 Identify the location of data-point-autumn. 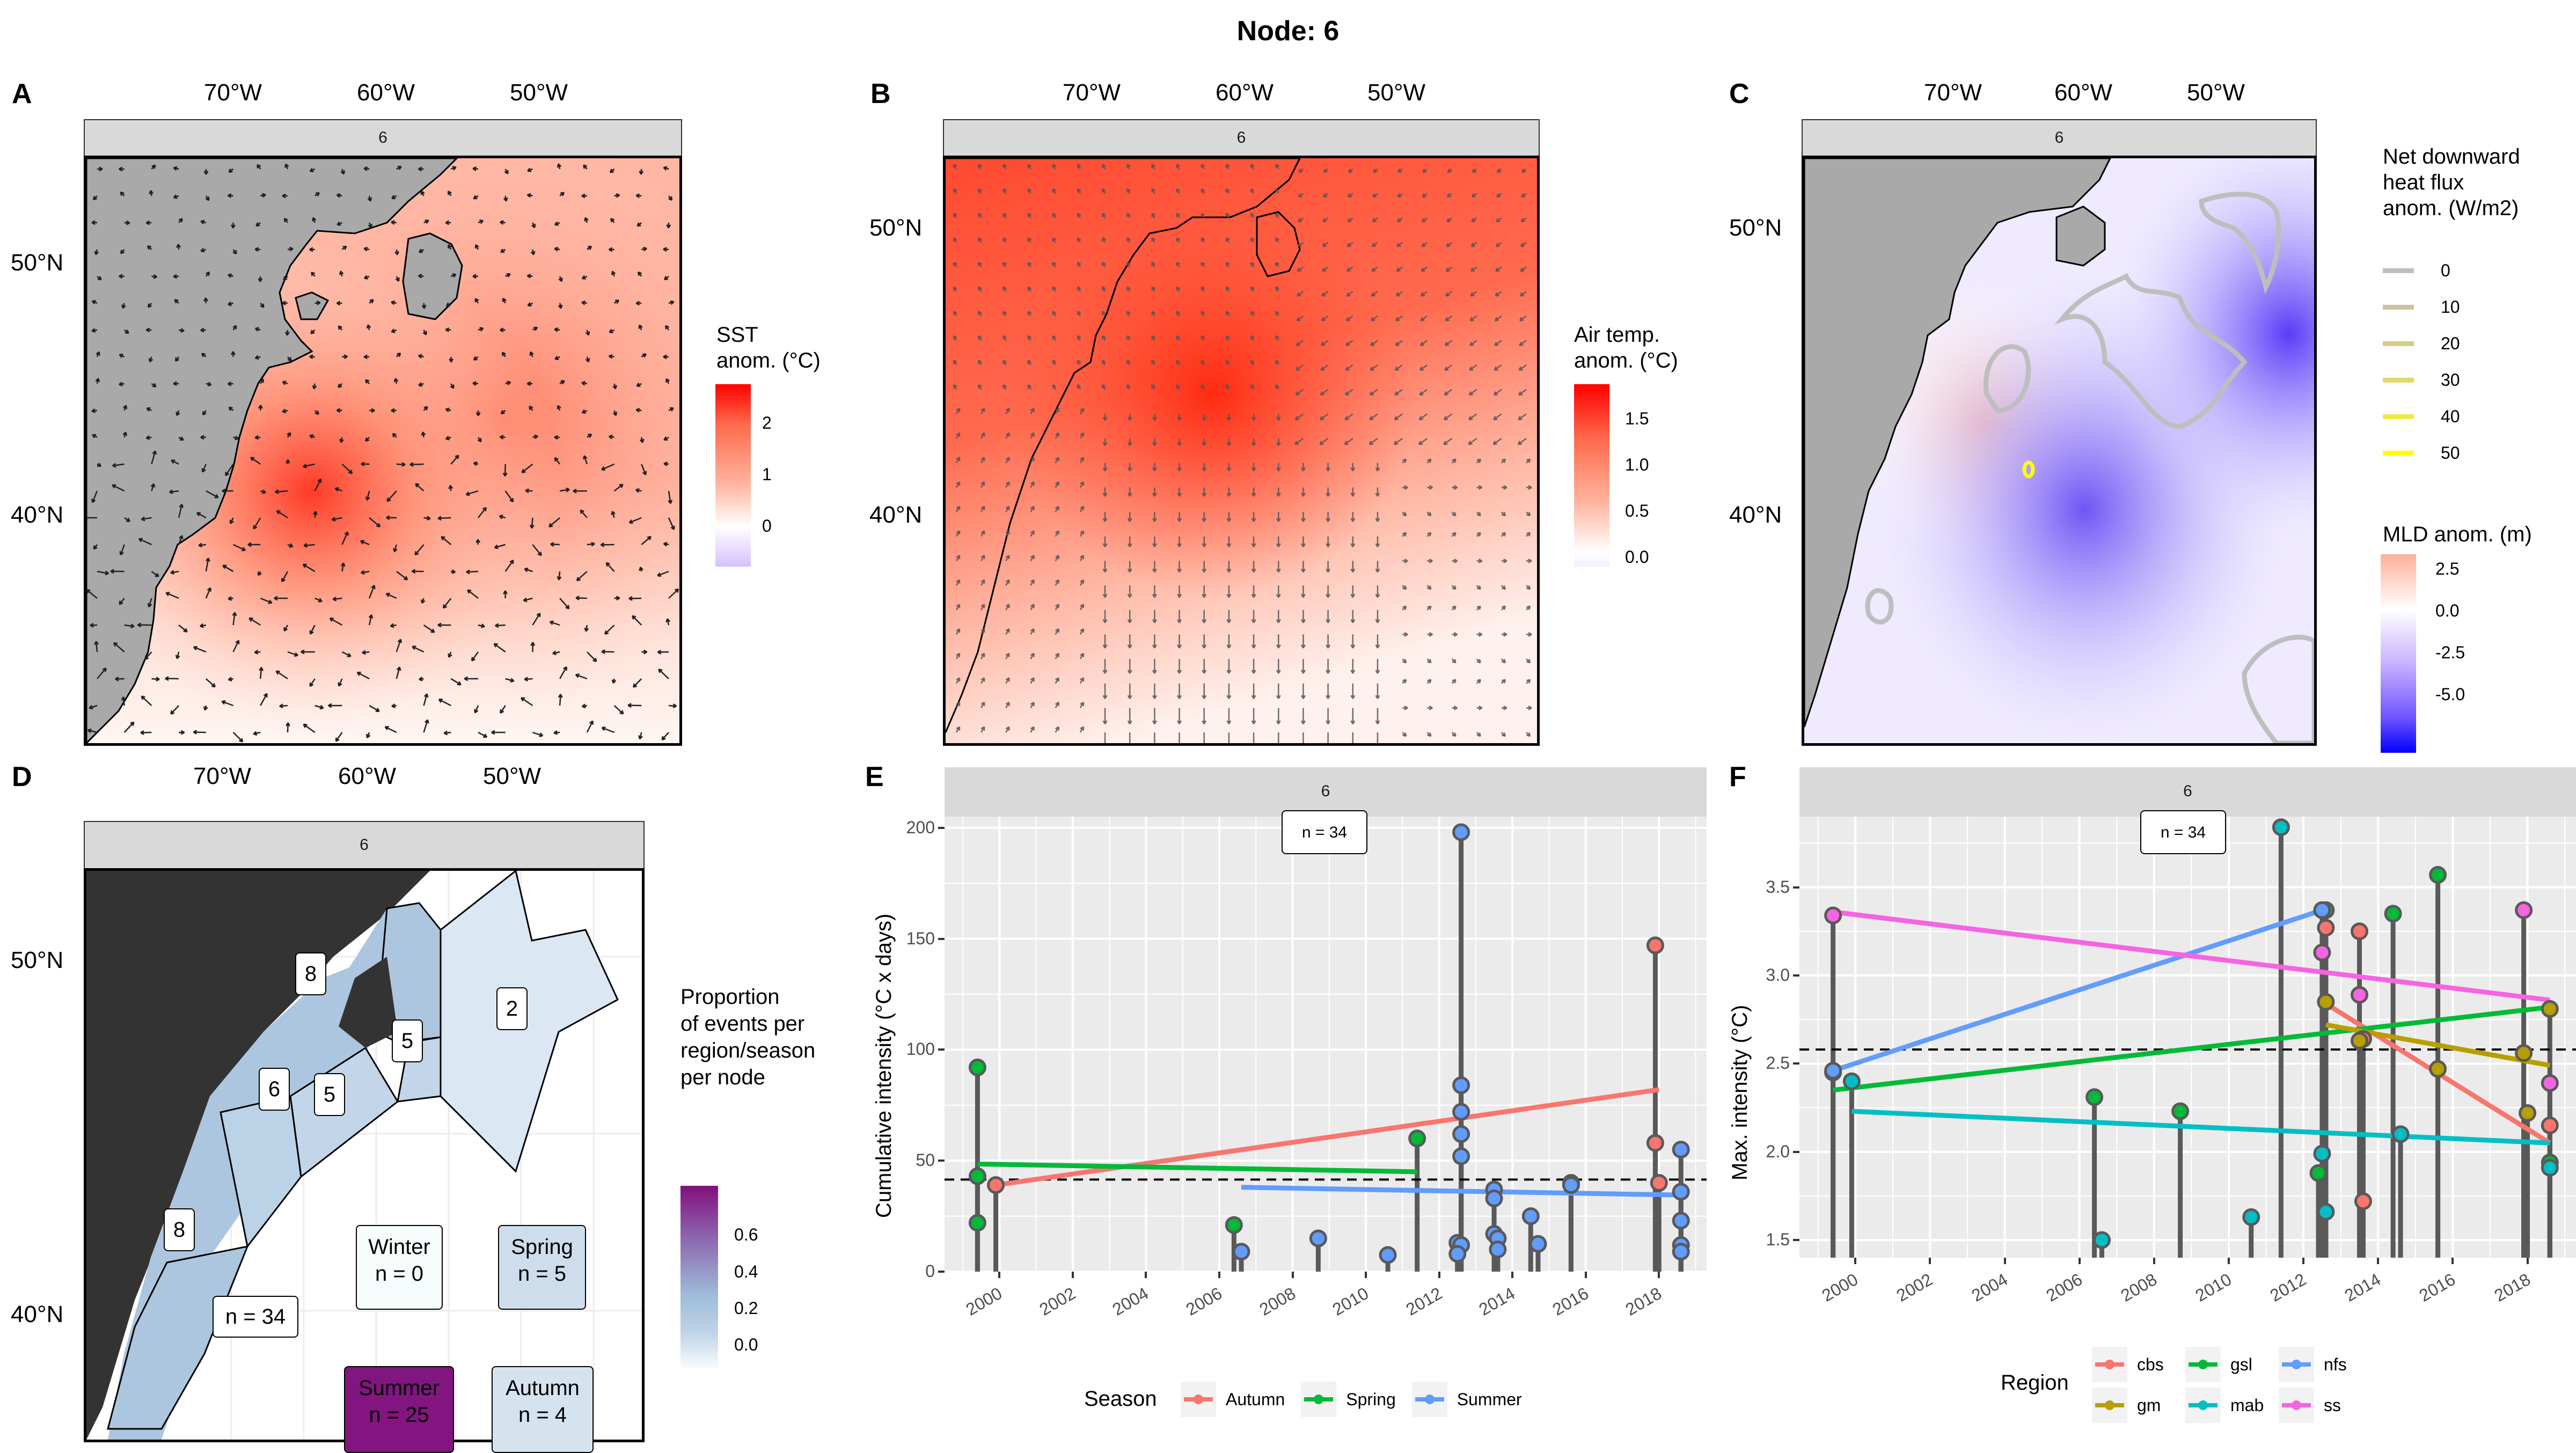
(996, 1185).